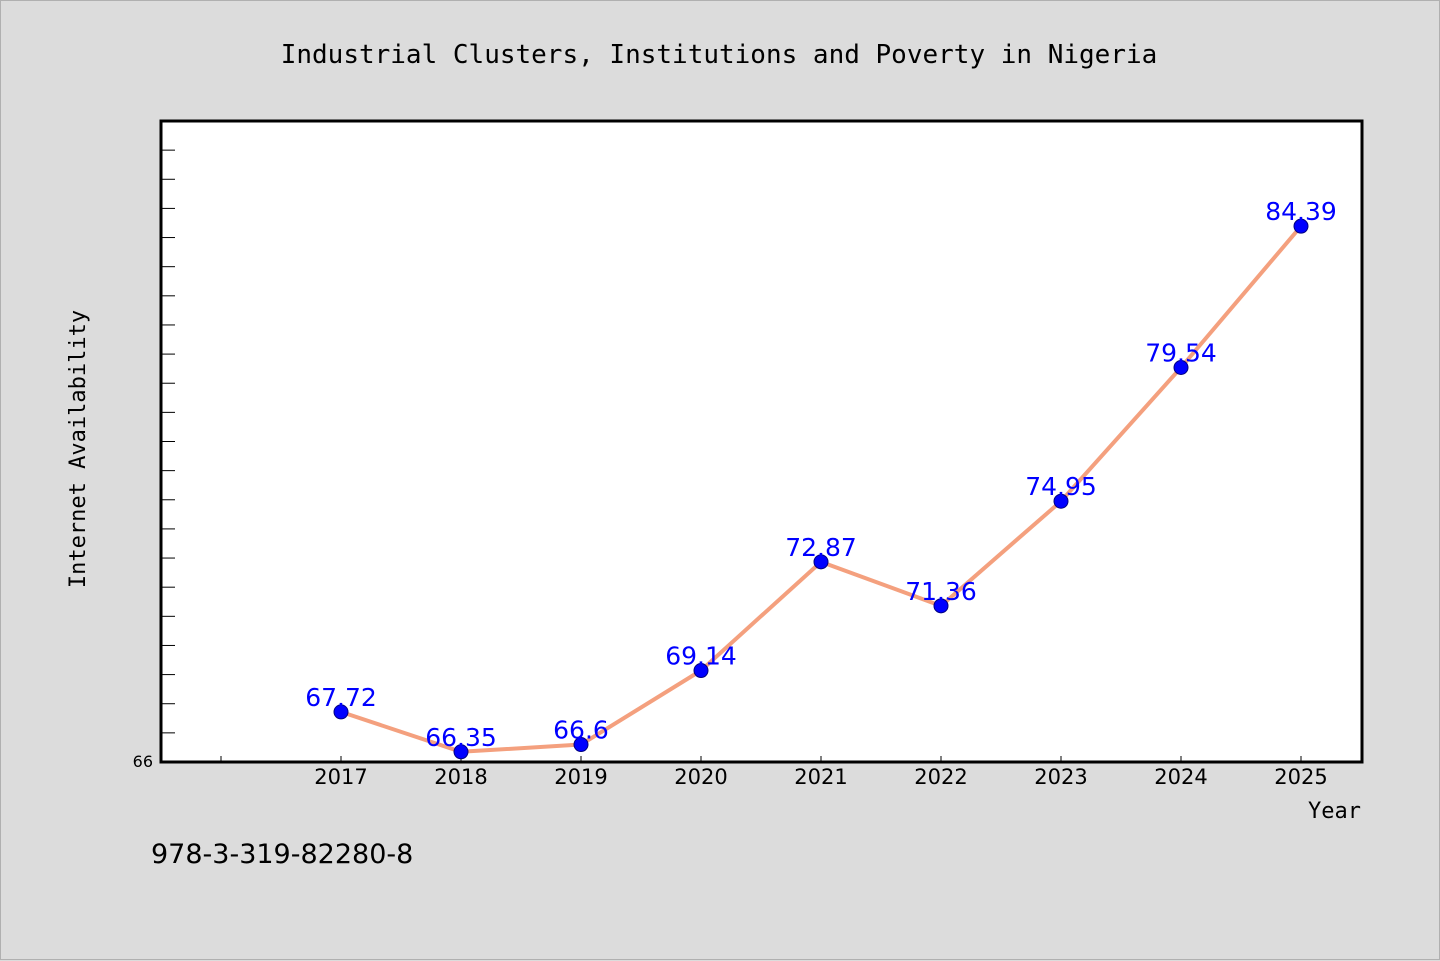  I want to click on x-axis-label: Year, so click(1334, 811).